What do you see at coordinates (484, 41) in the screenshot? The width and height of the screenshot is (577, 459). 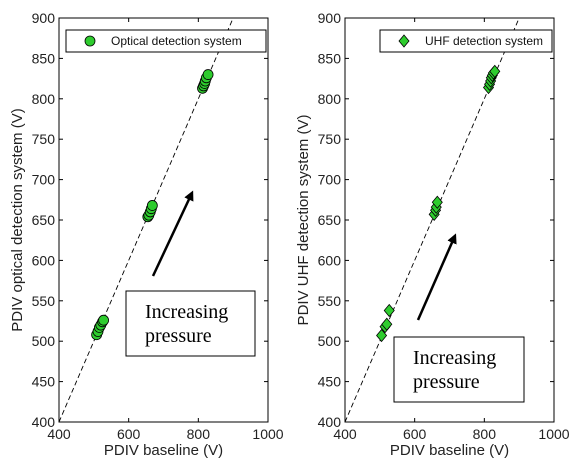 I see `legend-label: UHF detection system` at bounding box center [484, 41].